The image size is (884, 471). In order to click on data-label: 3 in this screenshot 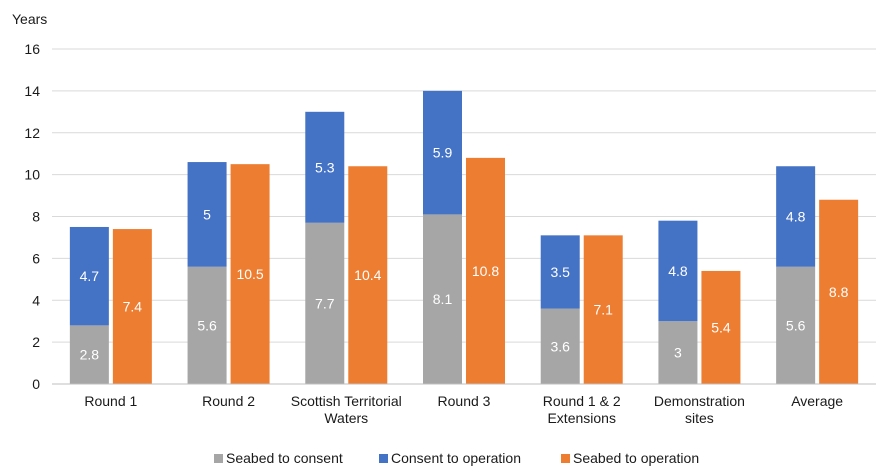, I will do `click(678, 353)`.